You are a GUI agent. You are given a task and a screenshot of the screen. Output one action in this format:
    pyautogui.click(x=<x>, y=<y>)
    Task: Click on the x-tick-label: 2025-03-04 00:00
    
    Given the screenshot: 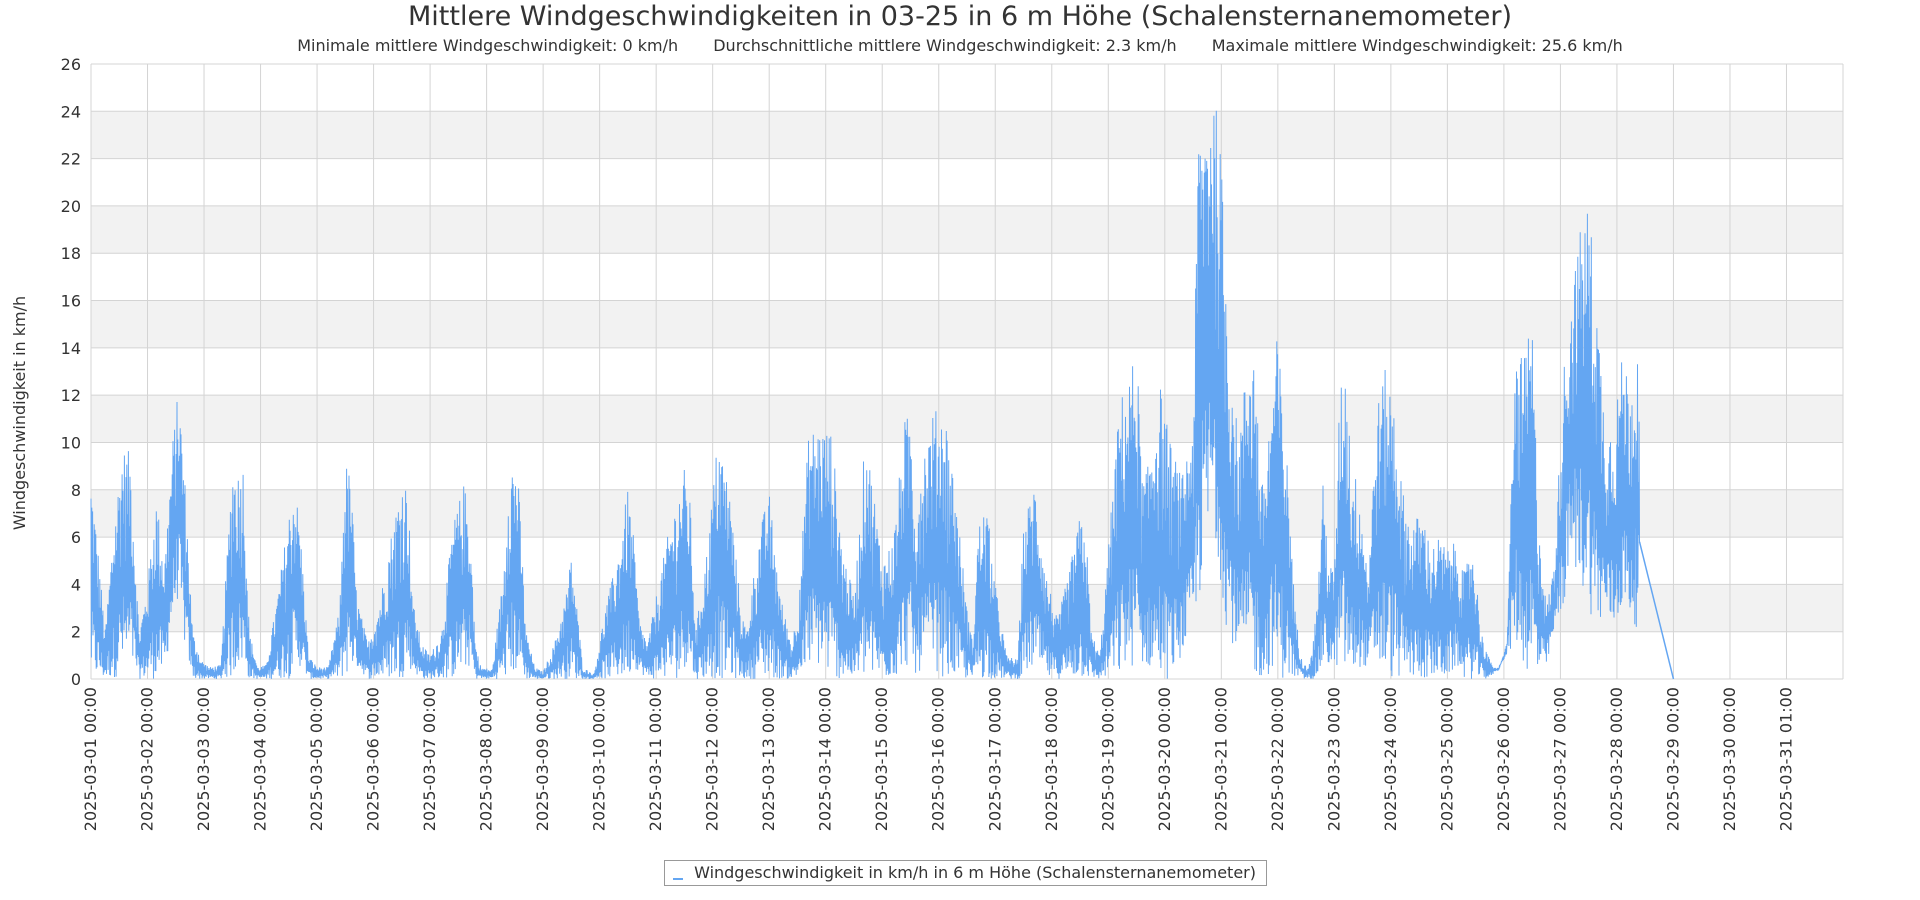 What is the action you would take?
    pyautogui.click(x=260, y=759)
    